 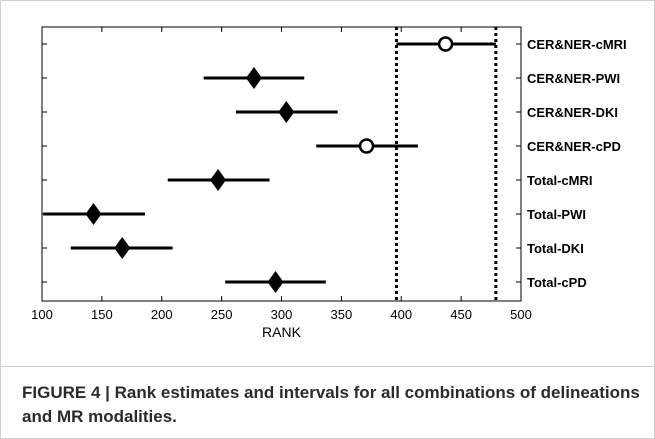 I want to click on y-tick-label: CER&NER-cMRI, so click(x=577, y=44).